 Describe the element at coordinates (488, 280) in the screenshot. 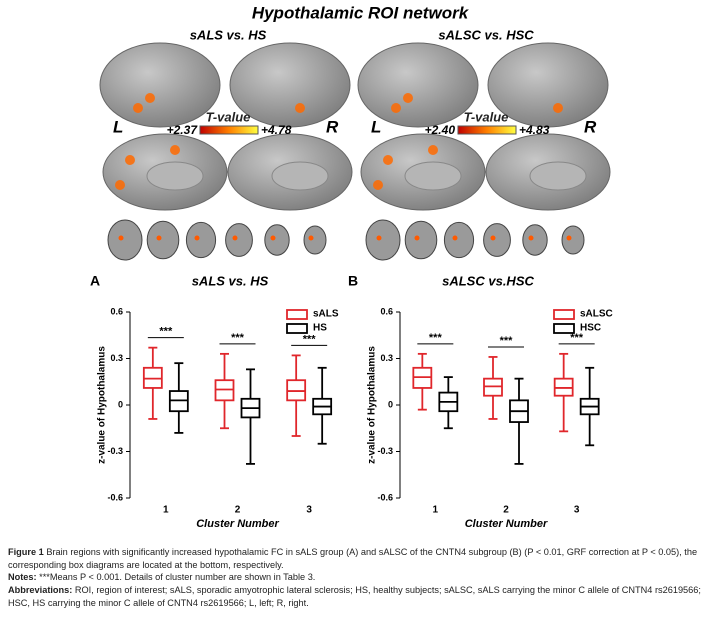

I see `chart-heading: sALSC vs.HSC` at that location.